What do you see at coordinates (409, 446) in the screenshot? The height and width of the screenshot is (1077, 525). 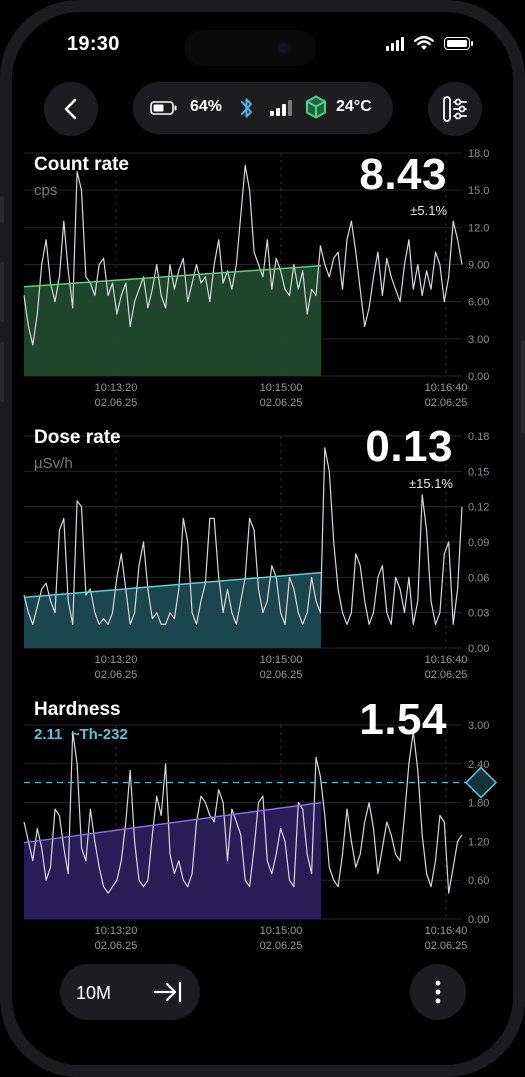 I see `dose-rate-value: 0.13` at bounding box center [409, 446].